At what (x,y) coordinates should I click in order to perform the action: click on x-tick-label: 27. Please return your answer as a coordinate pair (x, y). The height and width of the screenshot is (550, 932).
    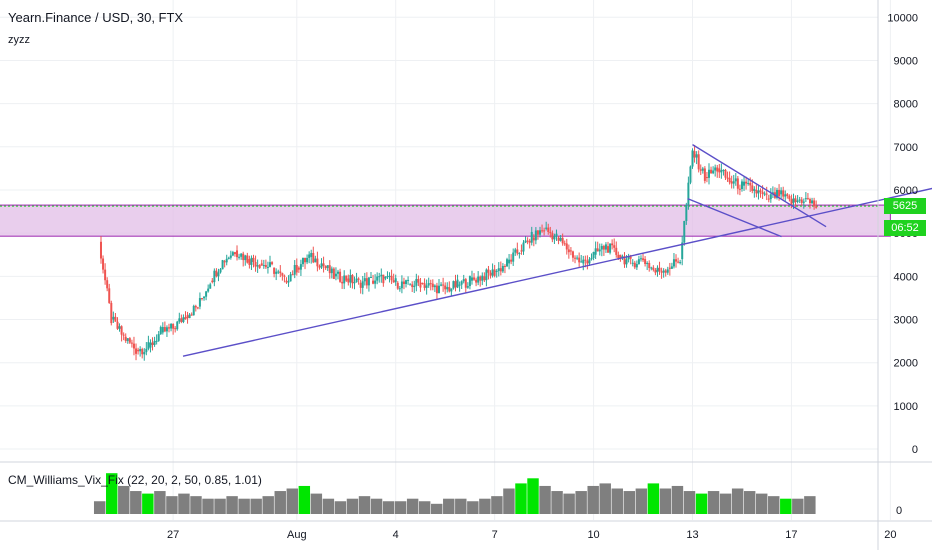
    Looking at the image, I should click on (173, 535).